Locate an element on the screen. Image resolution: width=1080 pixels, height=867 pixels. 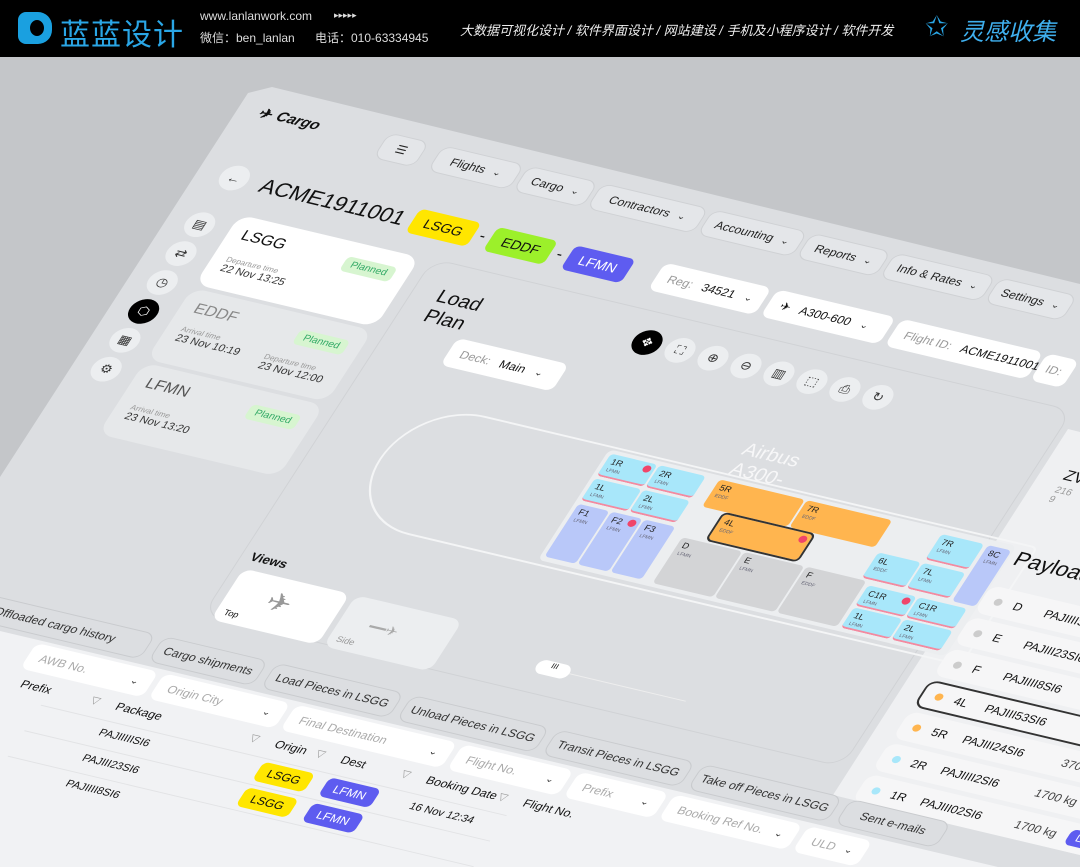
flight-id-label: Flight ID: is located at coordinates (928, 341).